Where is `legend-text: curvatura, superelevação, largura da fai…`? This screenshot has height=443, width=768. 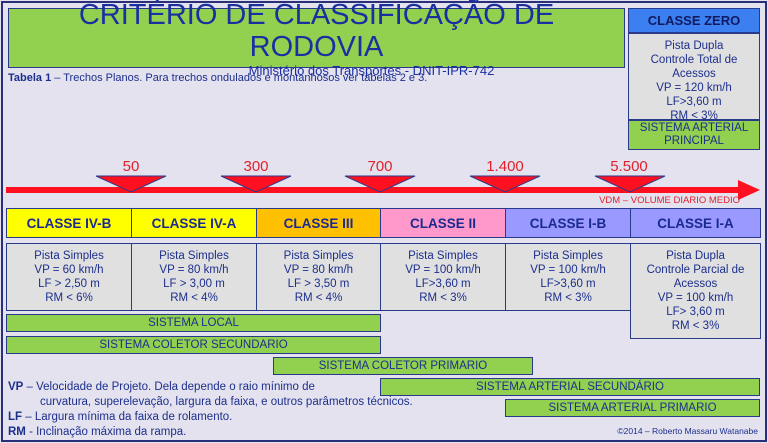
legend-text: curvatura, superelevação, largura da fai… is located at coordinates (226, 402).